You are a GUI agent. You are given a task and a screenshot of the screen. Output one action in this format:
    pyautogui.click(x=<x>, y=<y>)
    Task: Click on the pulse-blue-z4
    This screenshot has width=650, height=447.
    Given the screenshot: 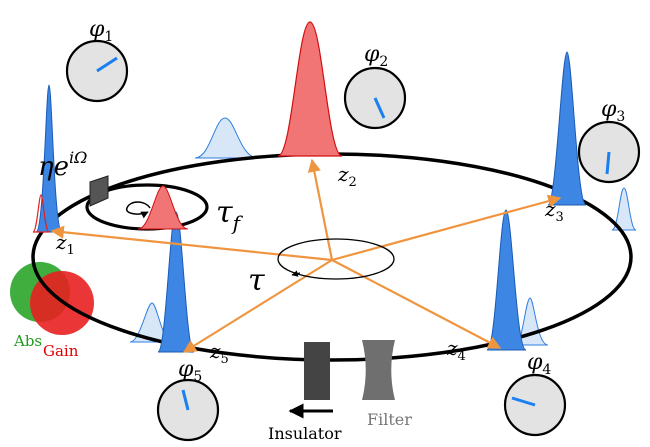 What is the action you would take?
    pyautogui.click(x=506, y=280)
    